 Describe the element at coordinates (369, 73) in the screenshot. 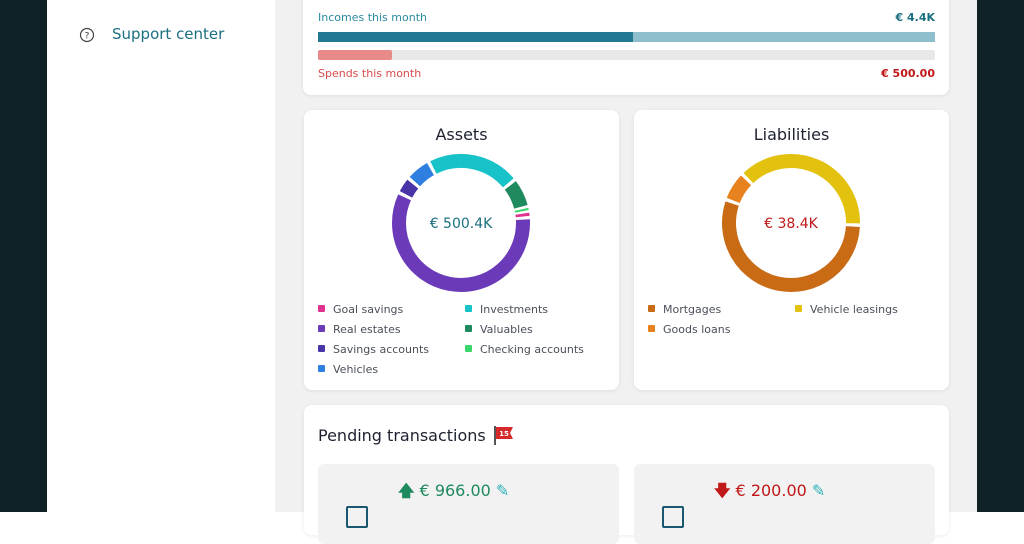

I see `spends-label: Spends this month` at that location.